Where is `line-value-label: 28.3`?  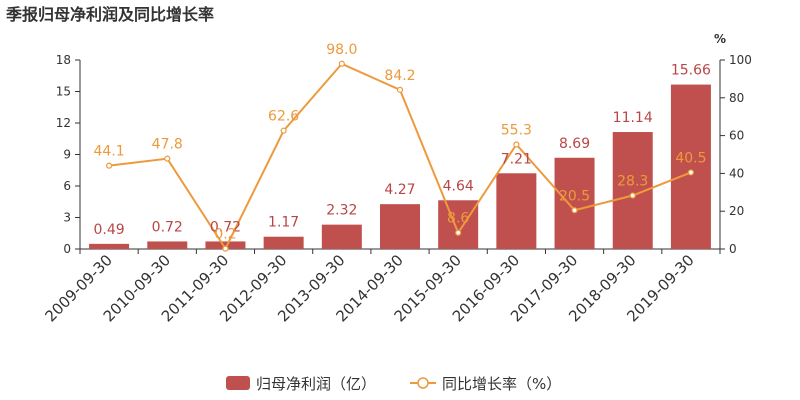
line-value-label: 28.3 is located at coordinates (632, 182).